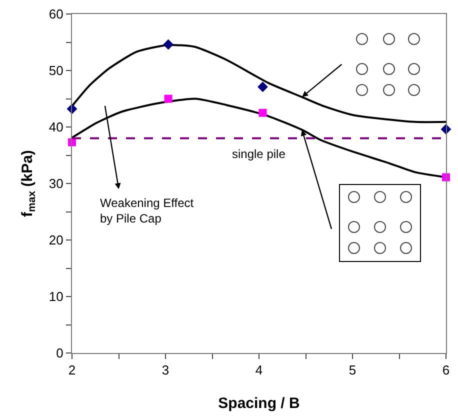 Image resolution: width=458 pixels, height=419 pixels. I want to click on y-tick-label: 0, so click(60, 353).